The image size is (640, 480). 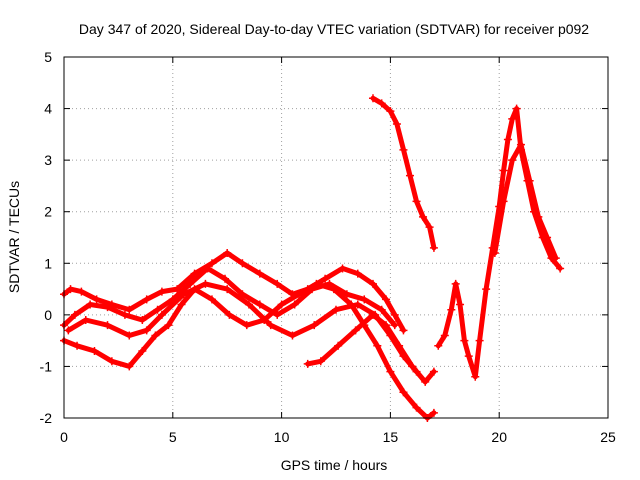 I want to click on series-track-f, so click(x=403, y=173).